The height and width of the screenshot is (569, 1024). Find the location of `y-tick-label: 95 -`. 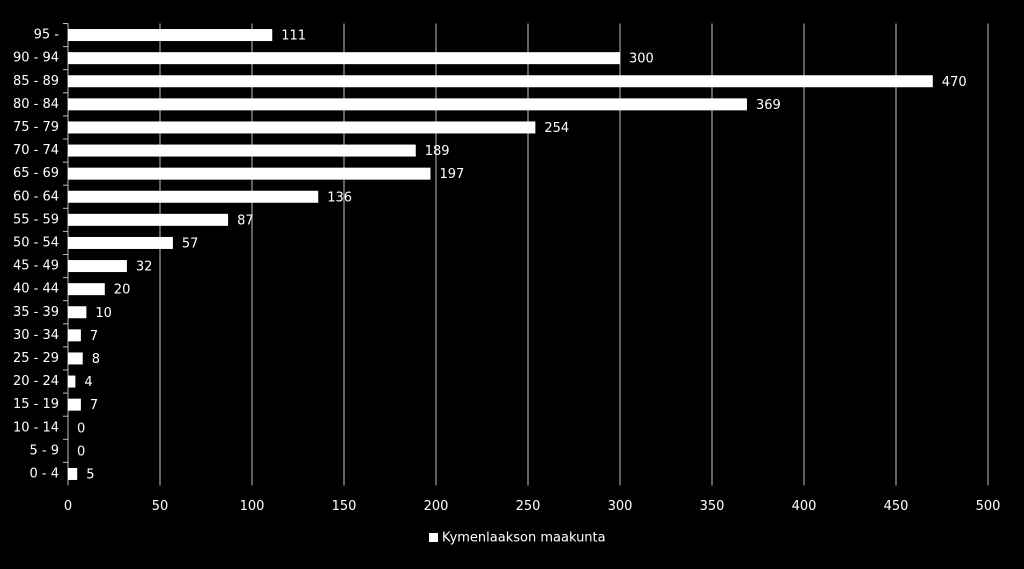

y-tick-label: 95 - is located at coordinates (47, 35).